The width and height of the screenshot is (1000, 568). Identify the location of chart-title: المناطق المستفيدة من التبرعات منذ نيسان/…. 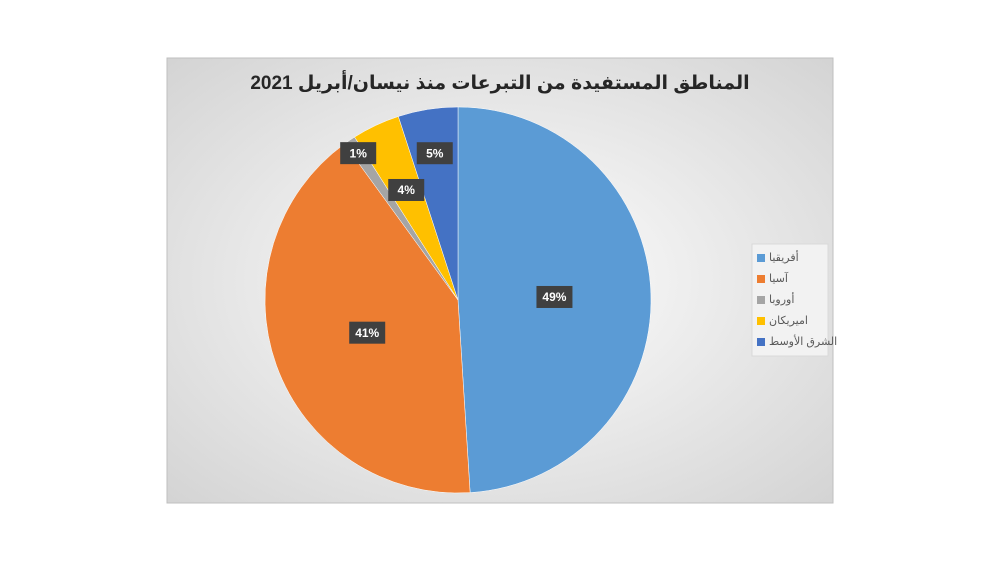
(499, 82).